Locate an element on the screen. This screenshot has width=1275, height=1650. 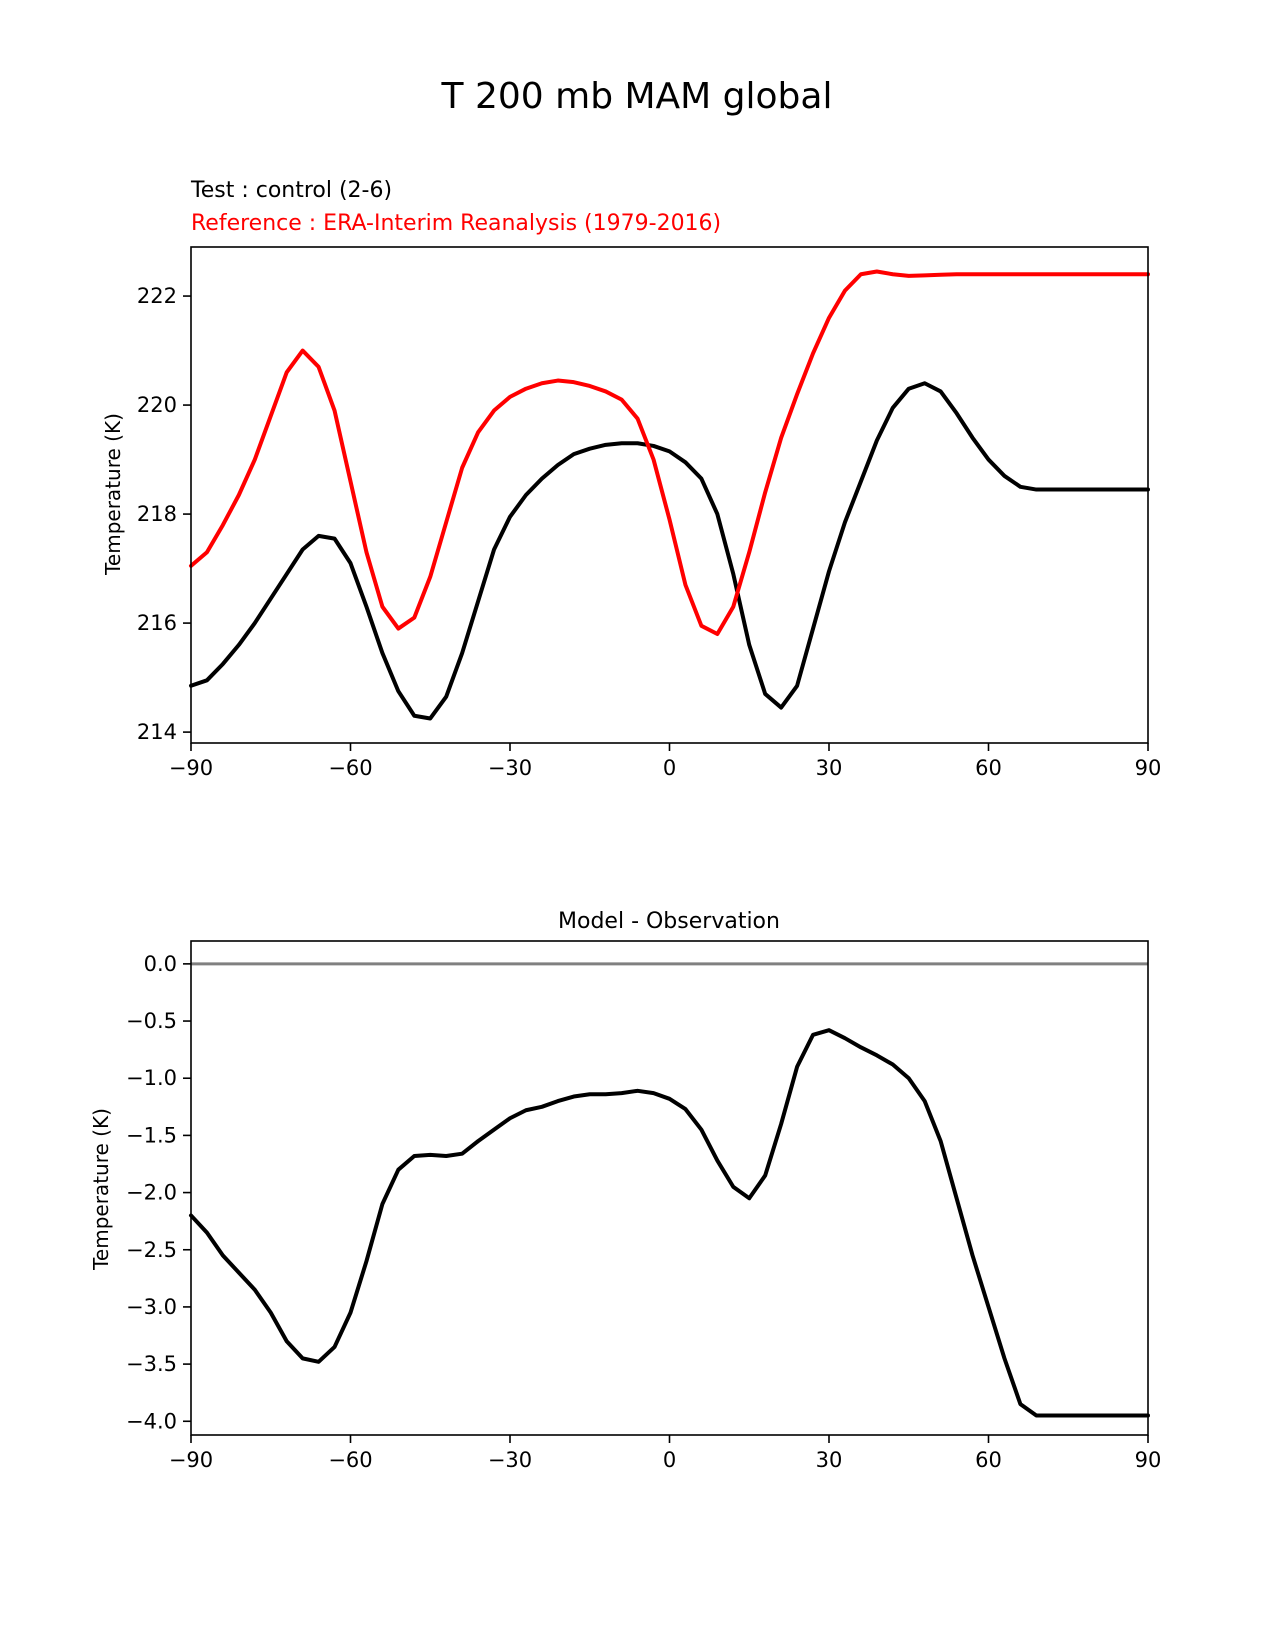
y-tick-label: −2.0 is located at coordinates (151, 1193).